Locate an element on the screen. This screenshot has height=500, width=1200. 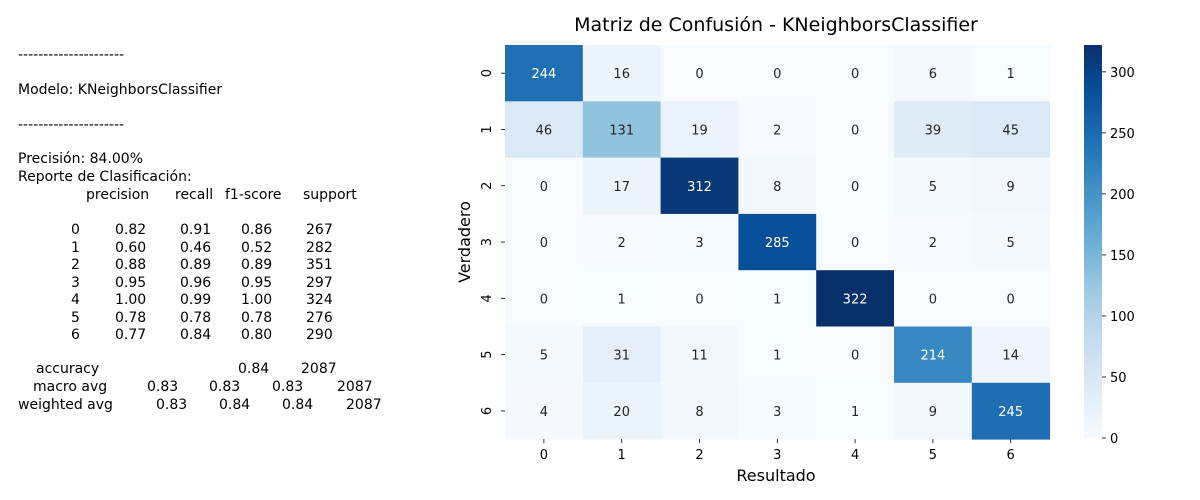
cell-value-label: 2 is located at coordinates (777, 130).